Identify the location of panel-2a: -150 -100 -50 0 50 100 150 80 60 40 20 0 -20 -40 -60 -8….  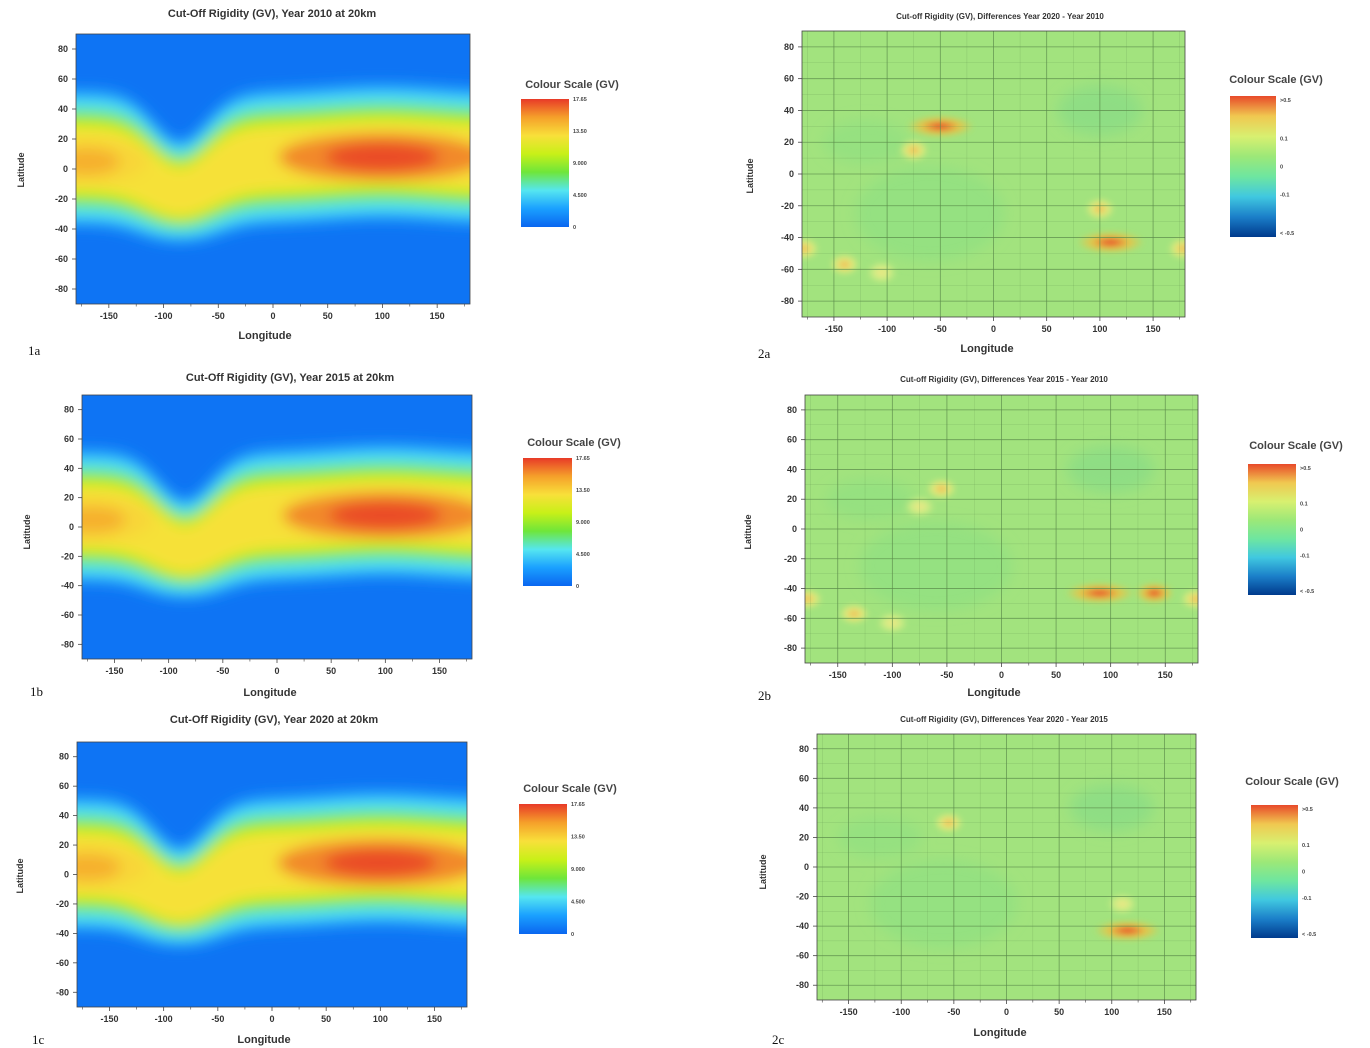
(1034, 183).